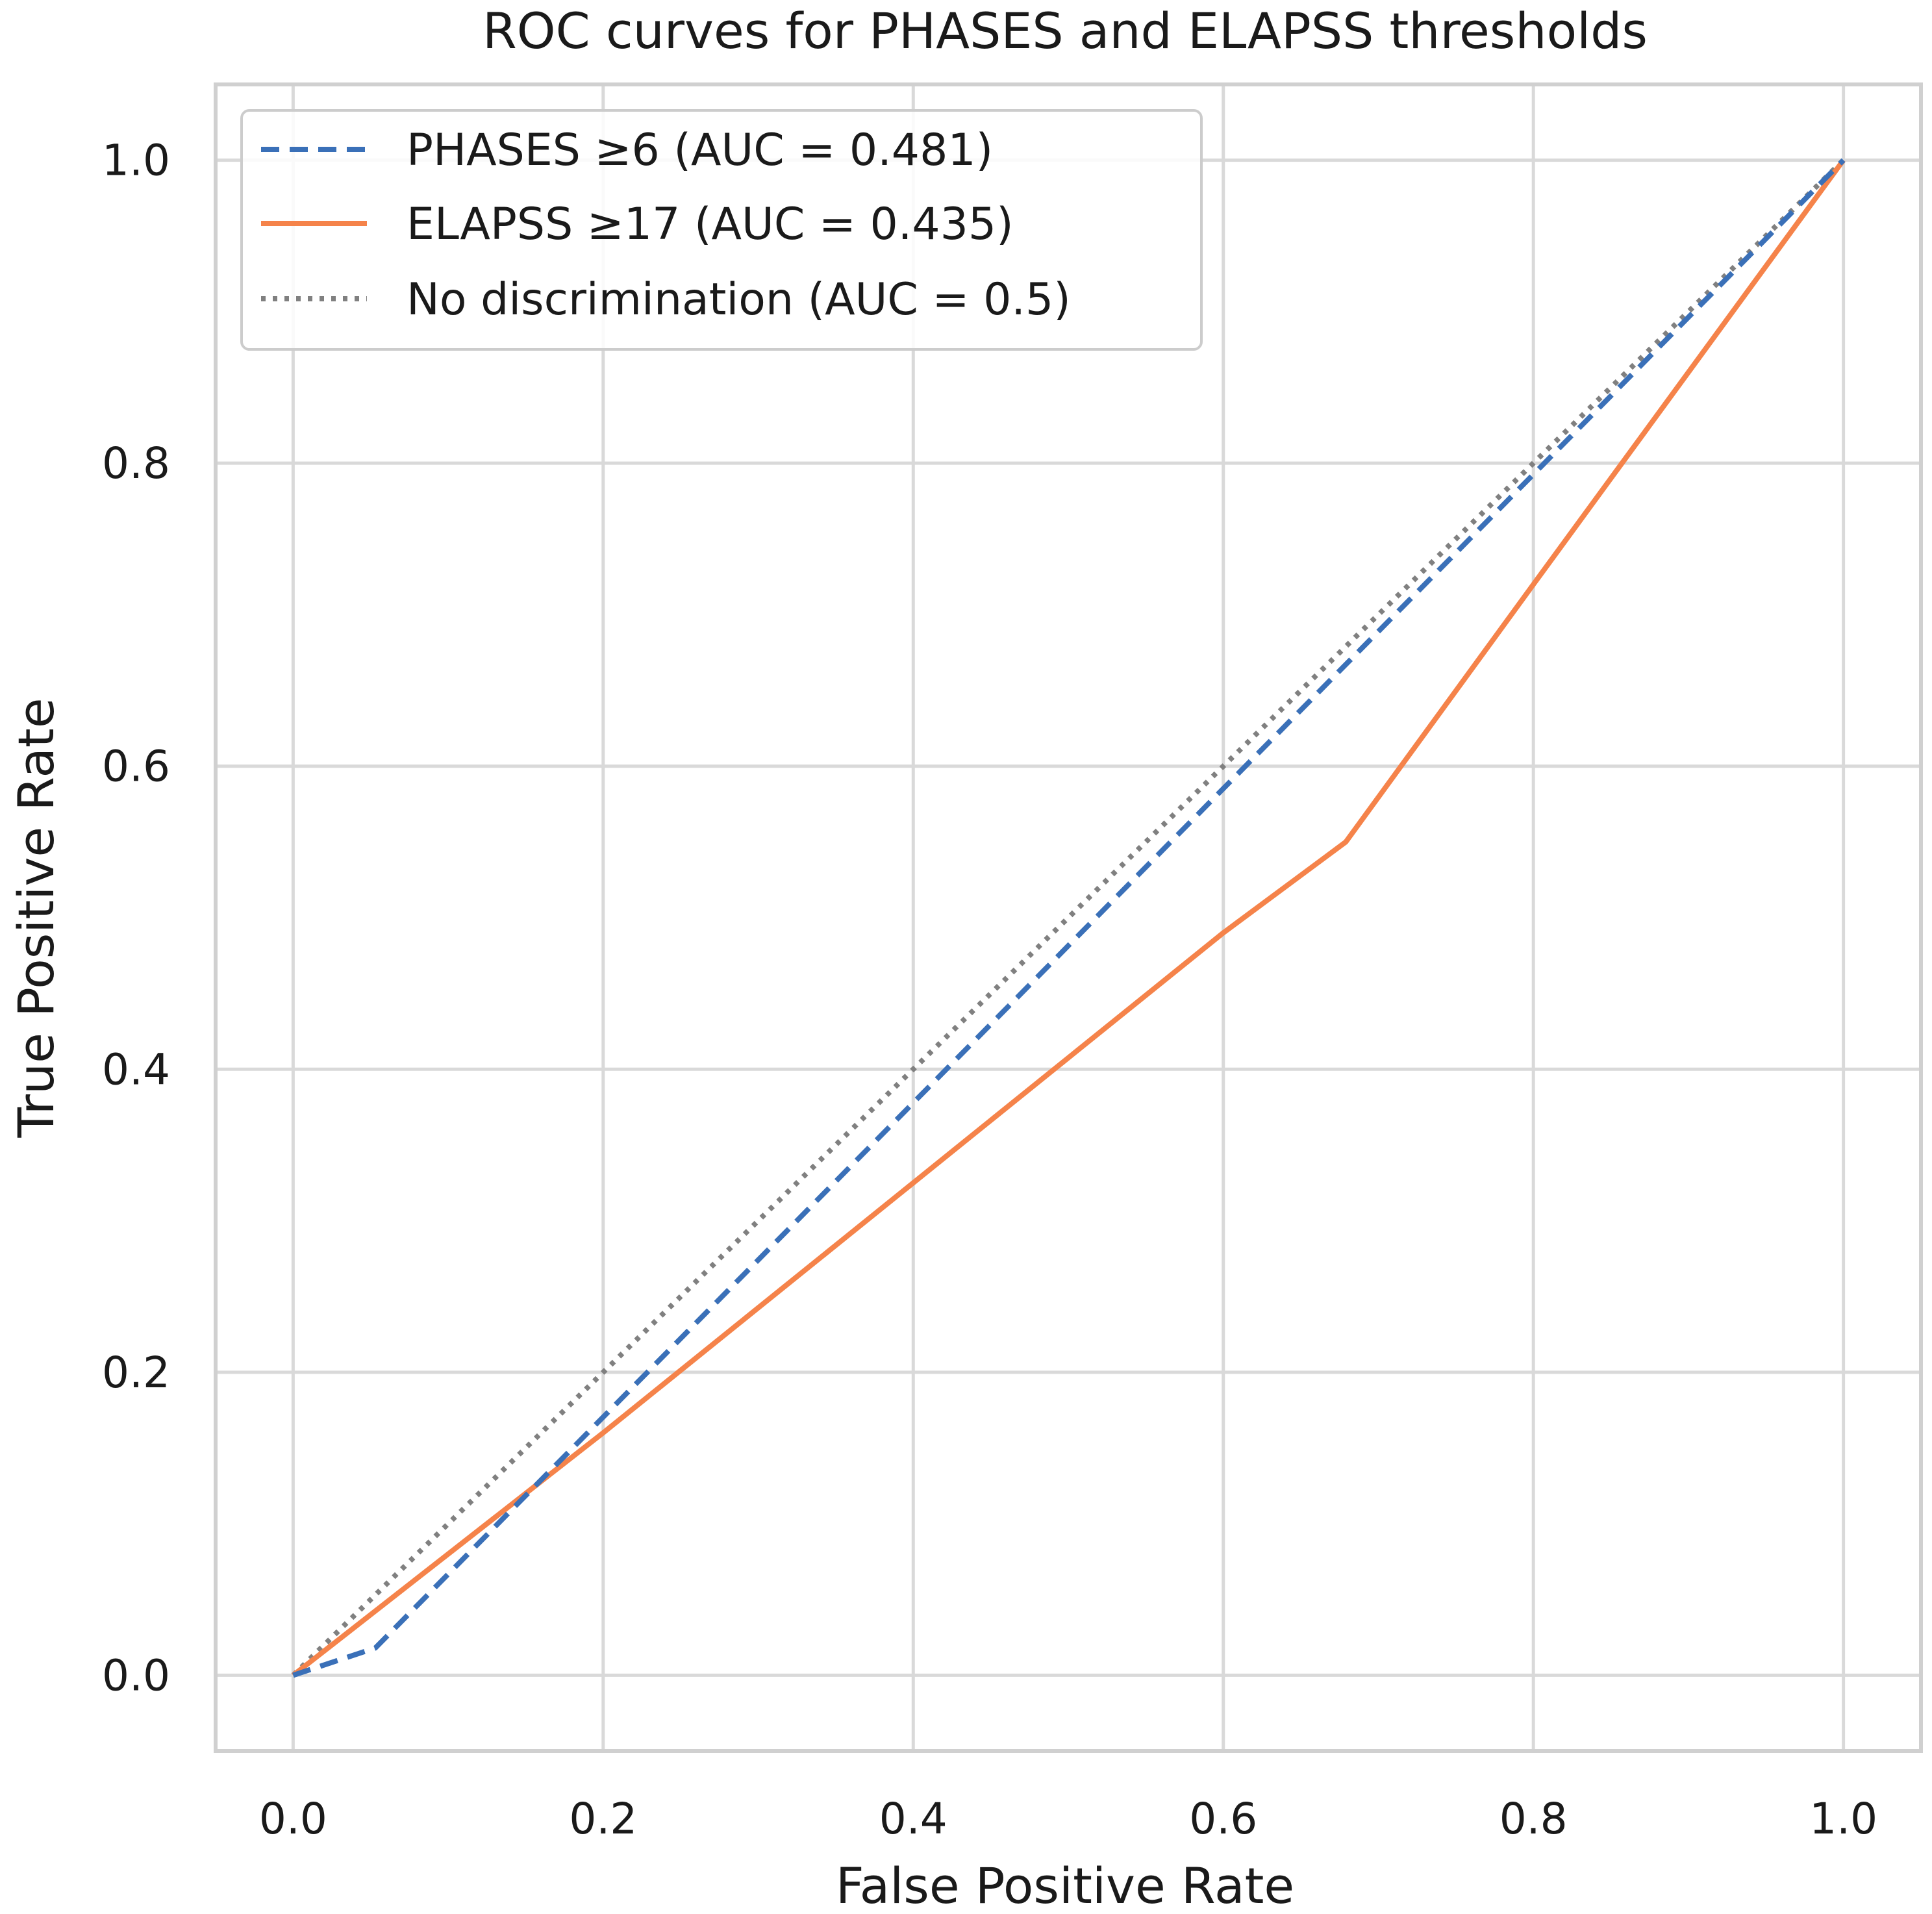 This screenshot has height=1914, width=1932. Describe the element at coordinates (1223, 1819) in the screenshot. I see `x-tick-label: 0.6` at that location.